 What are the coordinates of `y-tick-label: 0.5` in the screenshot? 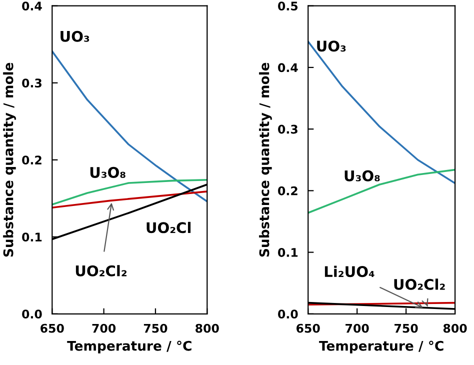 It's located at (288, 6).